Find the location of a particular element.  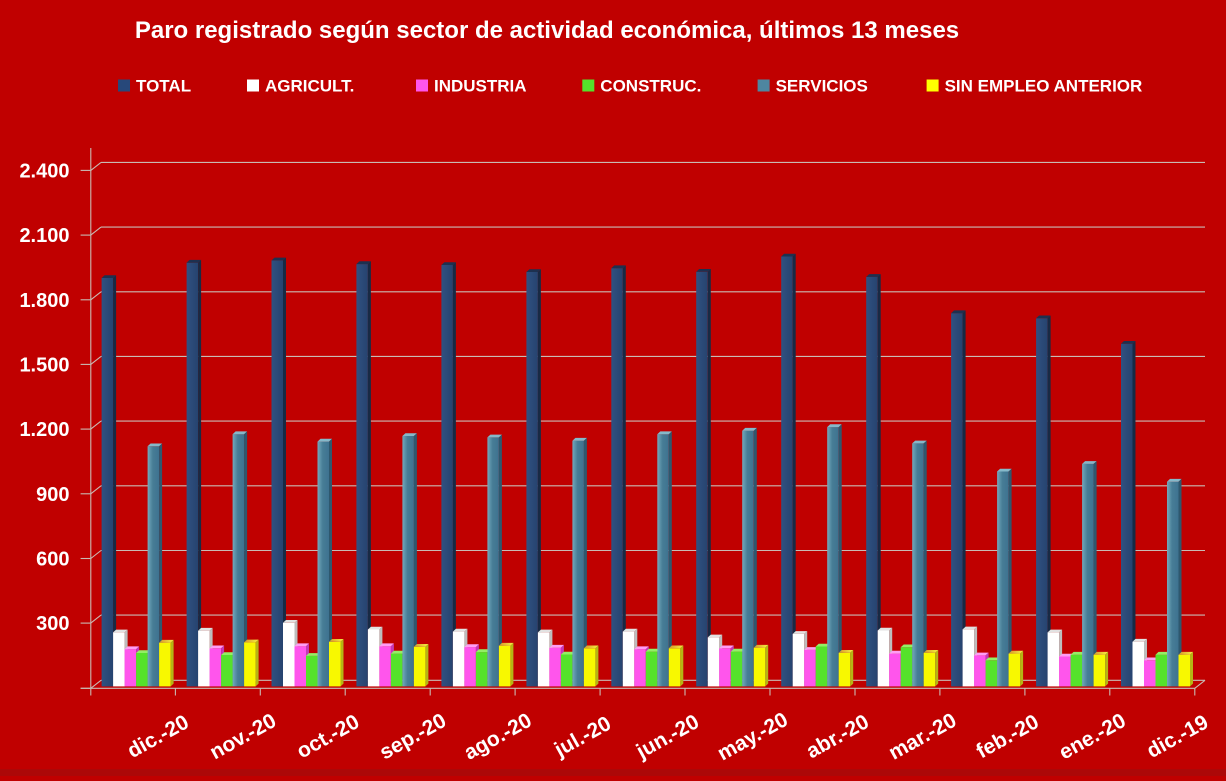

svg-text: 900 is located at coordinates (52, 495).